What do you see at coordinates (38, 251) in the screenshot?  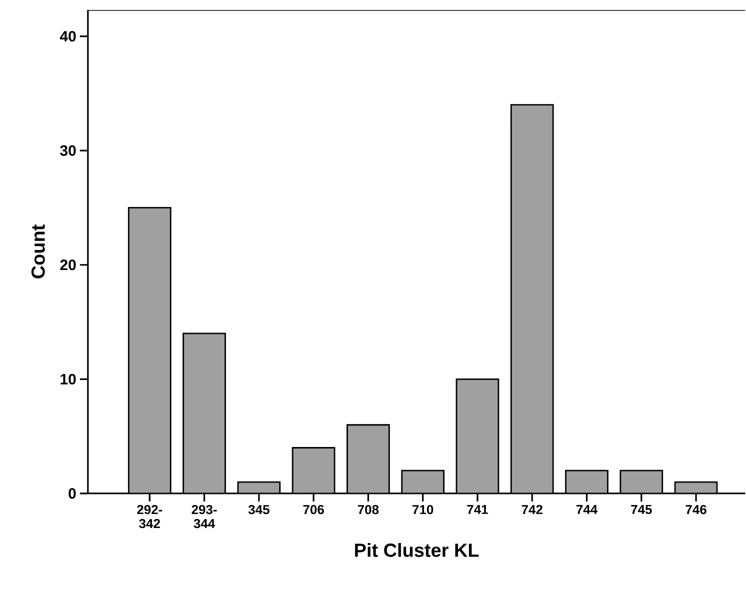 I see `y-axis-title: Count` at bounding box center [38, 251].